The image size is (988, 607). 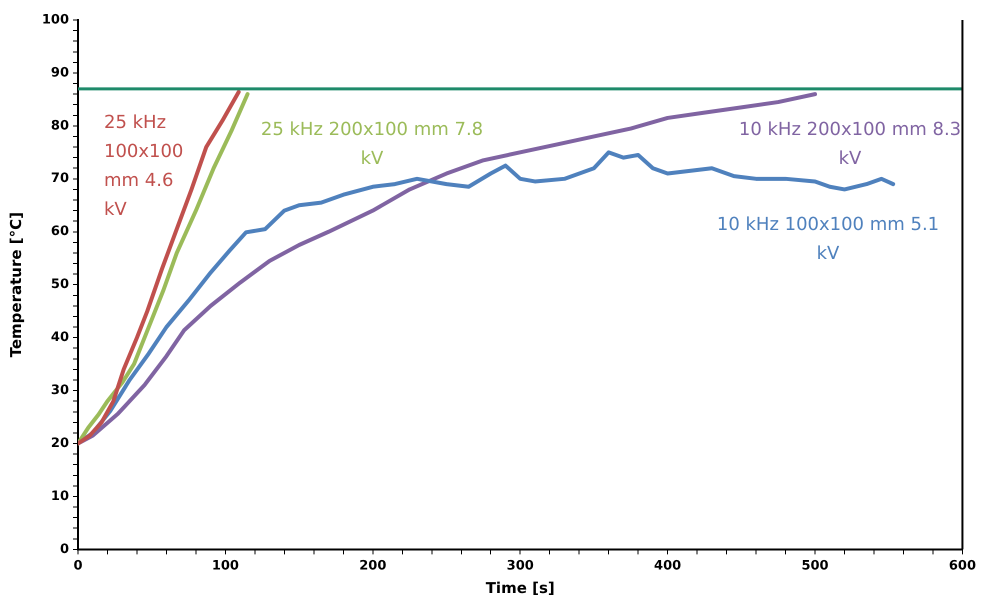 I want to click on text: 10 kHz 100x100 mm 5.1 kV, so click(x=828, y=239).